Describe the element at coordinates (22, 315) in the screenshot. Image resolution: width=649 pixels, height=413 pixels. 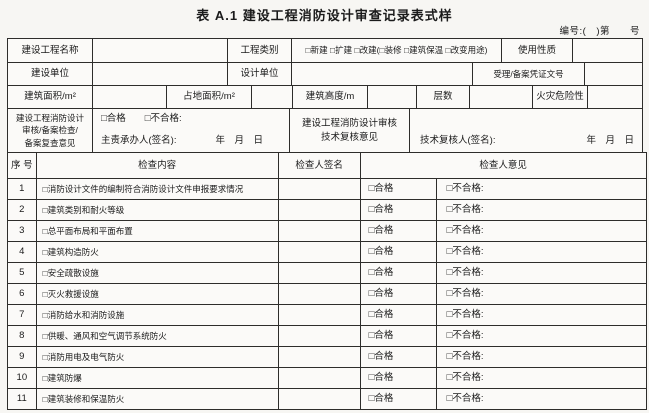
I see `check-row-no: 7` at that location.